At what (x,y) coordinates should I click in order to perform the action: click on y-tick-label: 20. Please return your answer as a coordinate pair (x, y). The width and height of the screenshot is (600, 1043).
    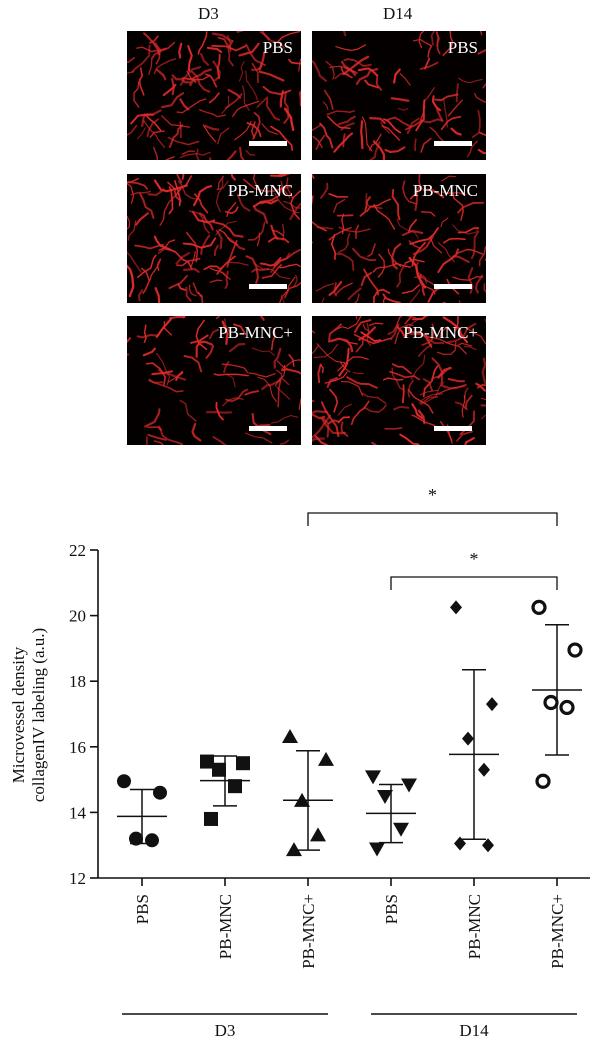
    Looking at the image, I should click on (77, 616).